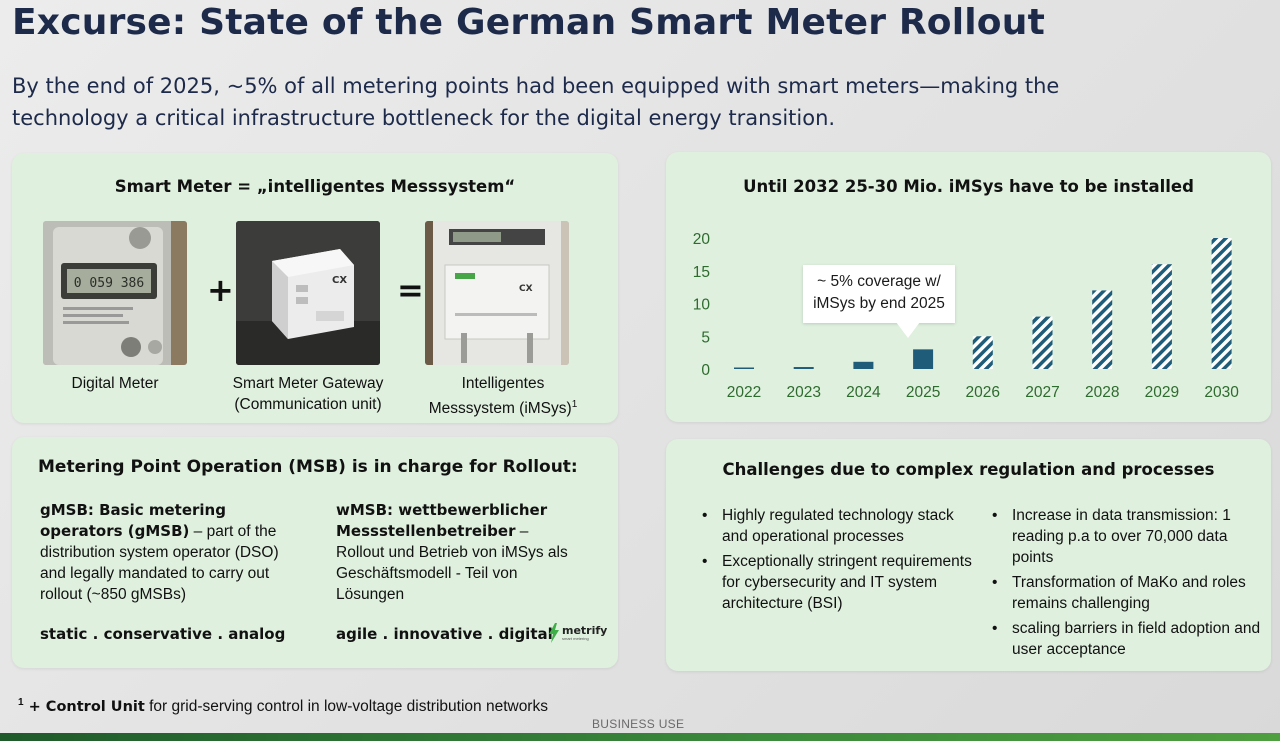  I want to click on metrify-sub: smart metering, so click(575, 638).